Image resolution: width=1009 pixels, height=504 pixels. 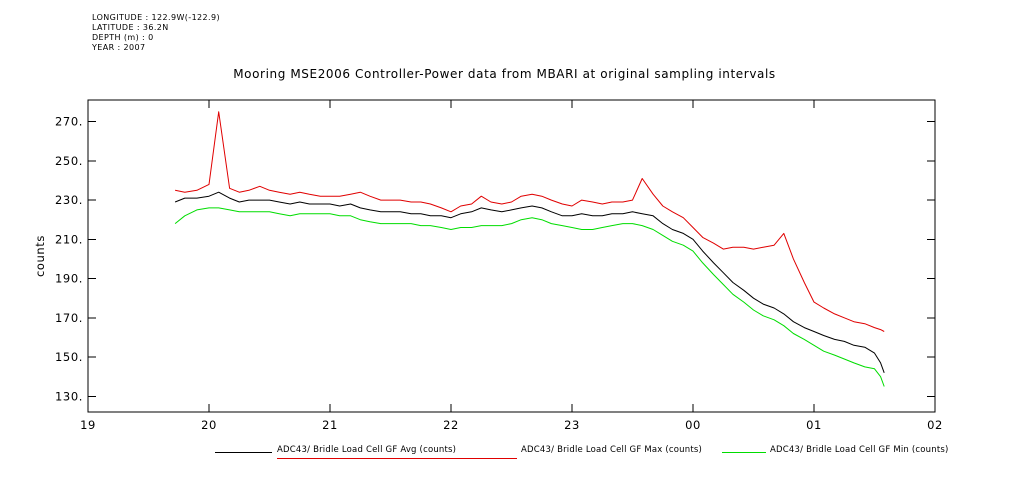 I want to click on svg-text: 230., so click(x=69, y=200).